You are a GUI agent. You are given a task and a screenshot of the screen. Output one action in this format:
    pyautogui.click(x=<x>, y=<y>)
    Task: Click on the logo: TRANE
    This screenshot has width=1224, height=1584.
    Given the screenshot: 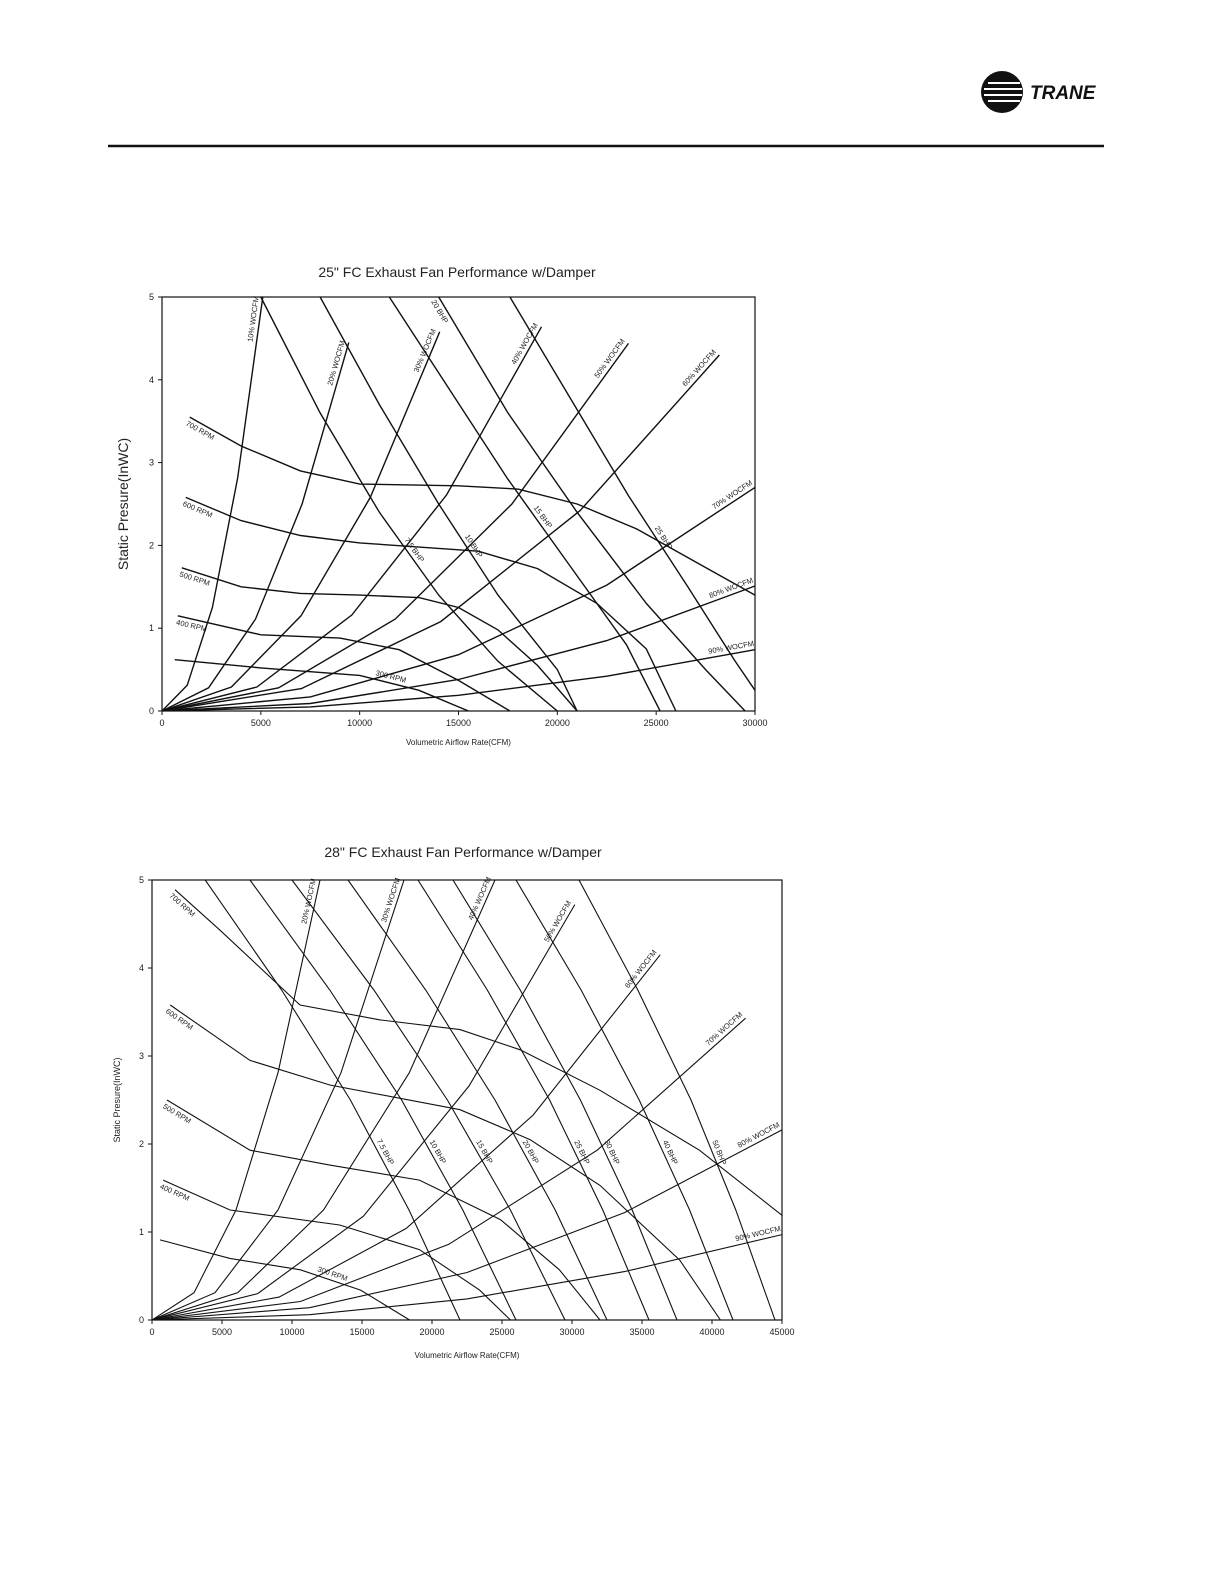 What is the action you would take?
    pyautogui.click(x=1039, y=92)
    